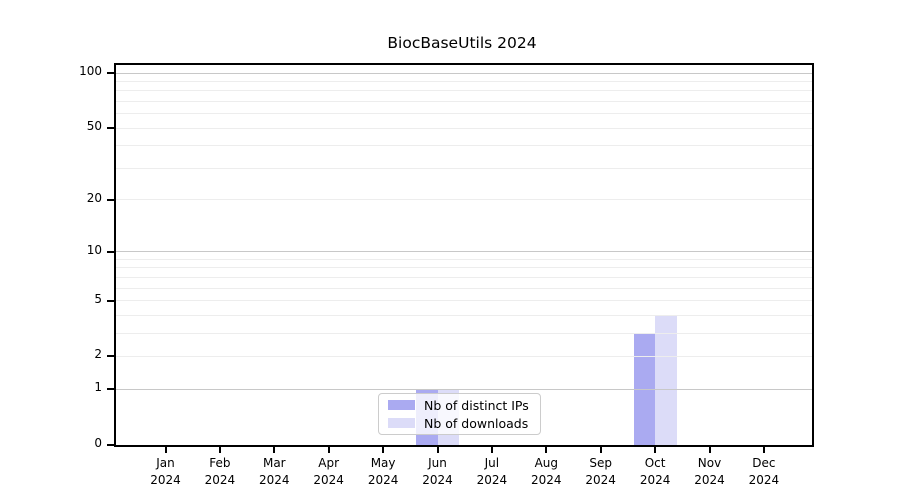  What do you see at coordinates (98, 443) in the screenshot?
I see `y-axis-tick-label: 0` at bounding box center [98, 443].